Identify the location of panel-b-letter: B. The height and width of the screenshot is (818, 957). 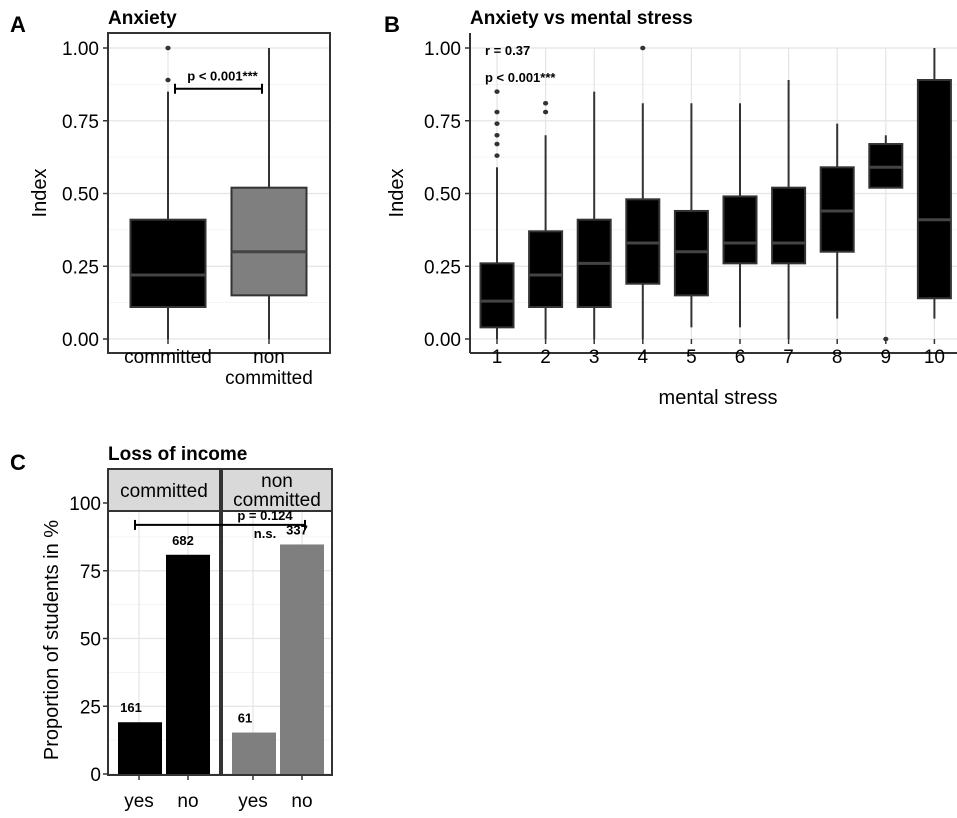
(392, 24).